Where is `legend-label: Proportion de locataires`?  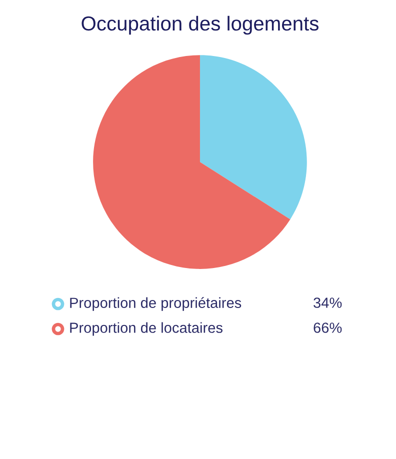 legend-label: Proportion de locataires is located at coordinates (146, 329).